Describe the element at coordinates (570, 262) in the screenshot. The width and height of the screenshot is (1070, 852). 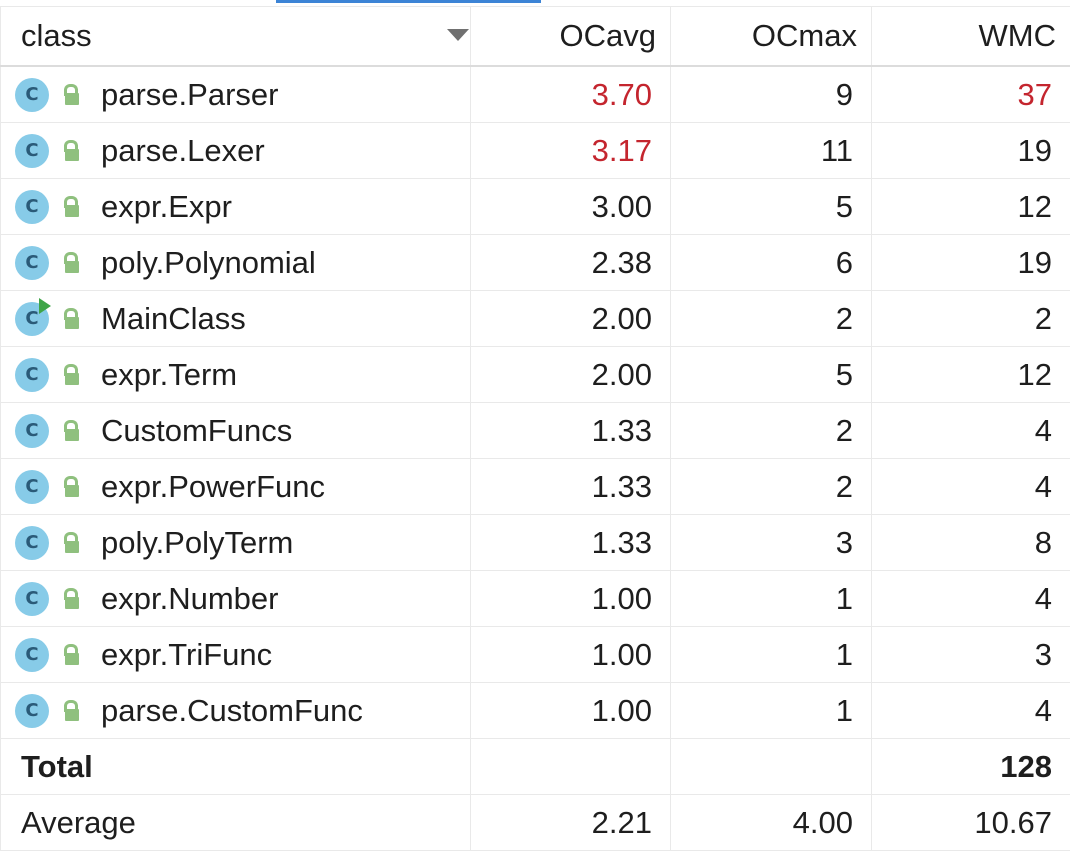
I see `ocavg-cell: 2.38` at that location.